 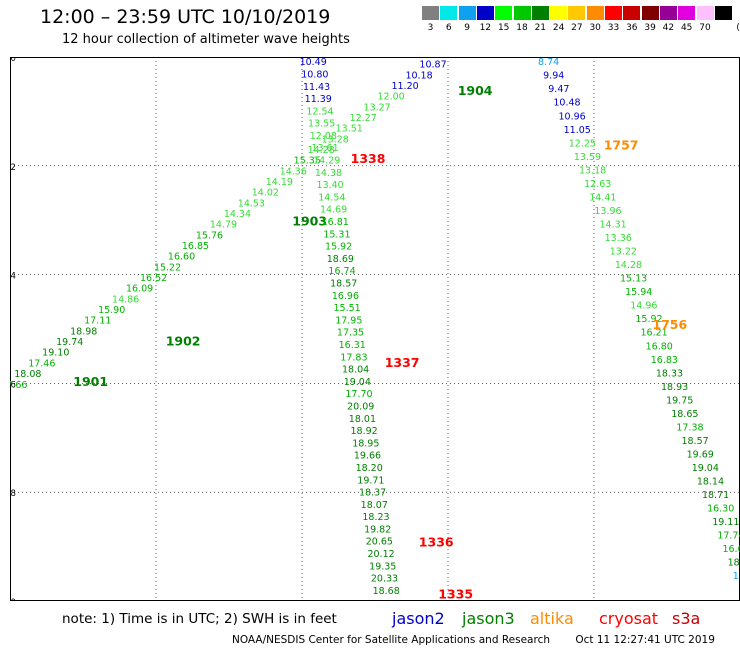 What do you see at coordinates (13, 385) in the screenshot?
I see `lat-tick-label: -56` at bounding box center [13, 385].